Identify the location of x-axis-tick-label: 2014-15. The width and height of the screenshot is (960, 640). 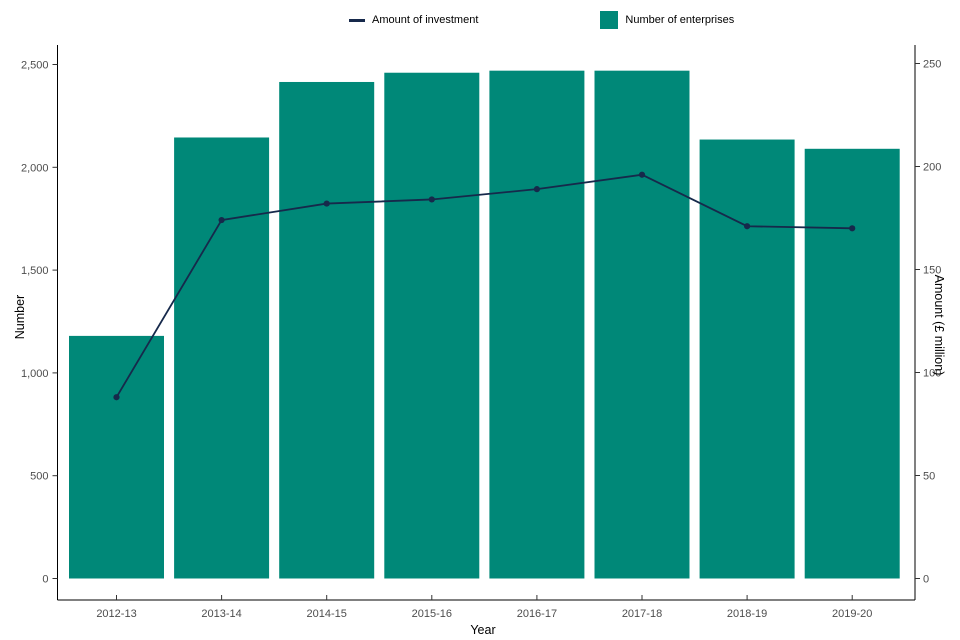
(327, 614).